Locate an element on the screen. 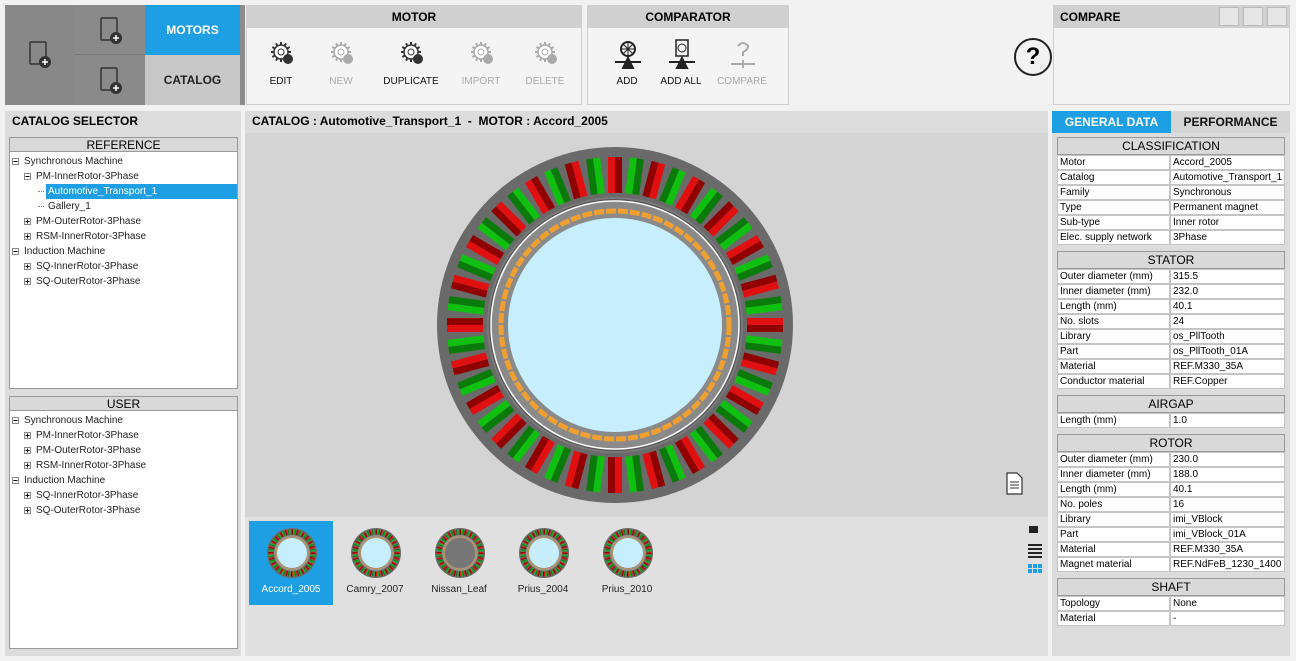 The image size is (1296, 661). nav-tab: MOTORS is located at coordinates (192, 30).